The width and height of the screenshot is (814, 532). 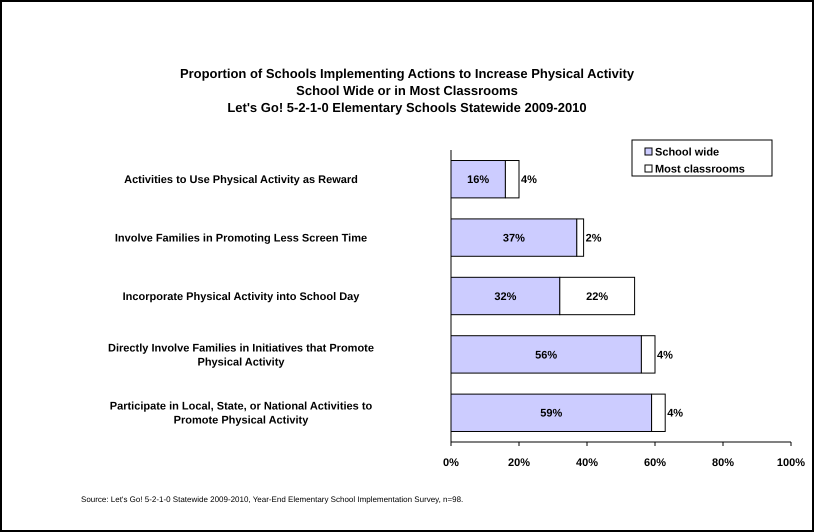 What do you see at coordinates (791, 463) in the screenshot?
I see `x-tick-label: 100%` at bounding box center [791, 463].